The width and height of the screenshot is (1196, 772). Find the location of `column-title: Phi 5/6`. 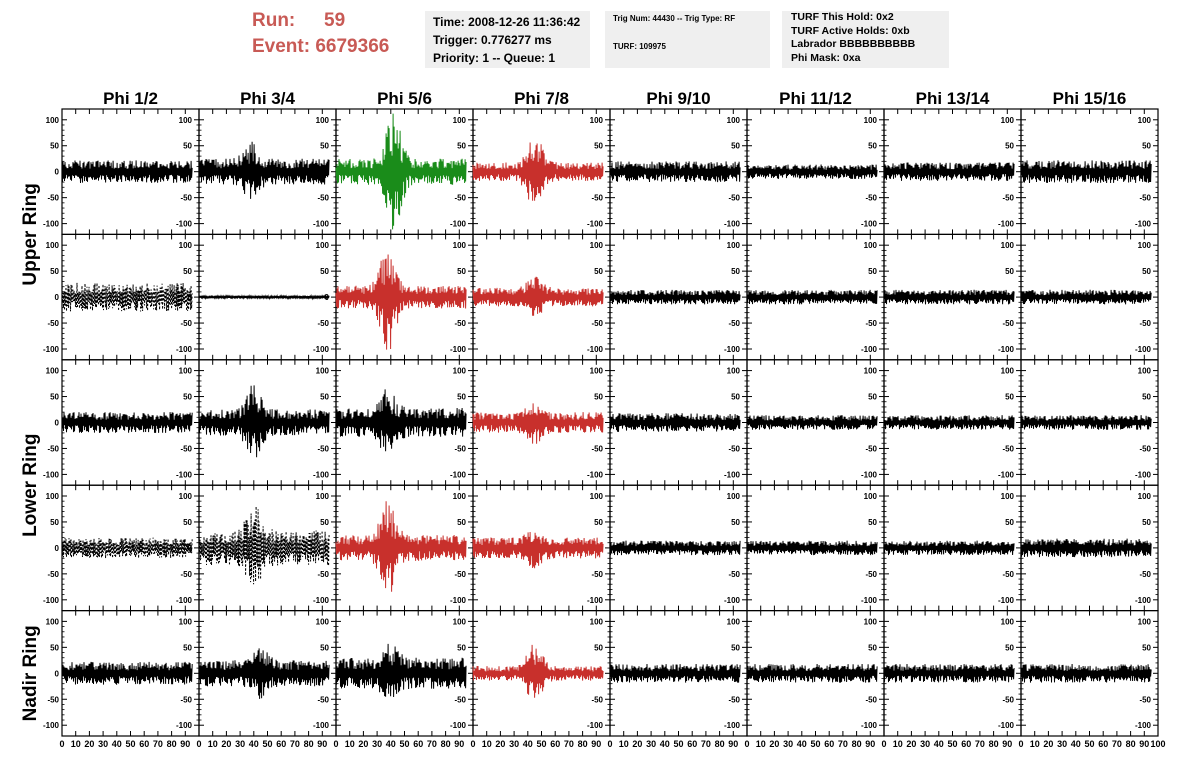

column-title: Phi 5/6 is located at coordinates (404, 98).